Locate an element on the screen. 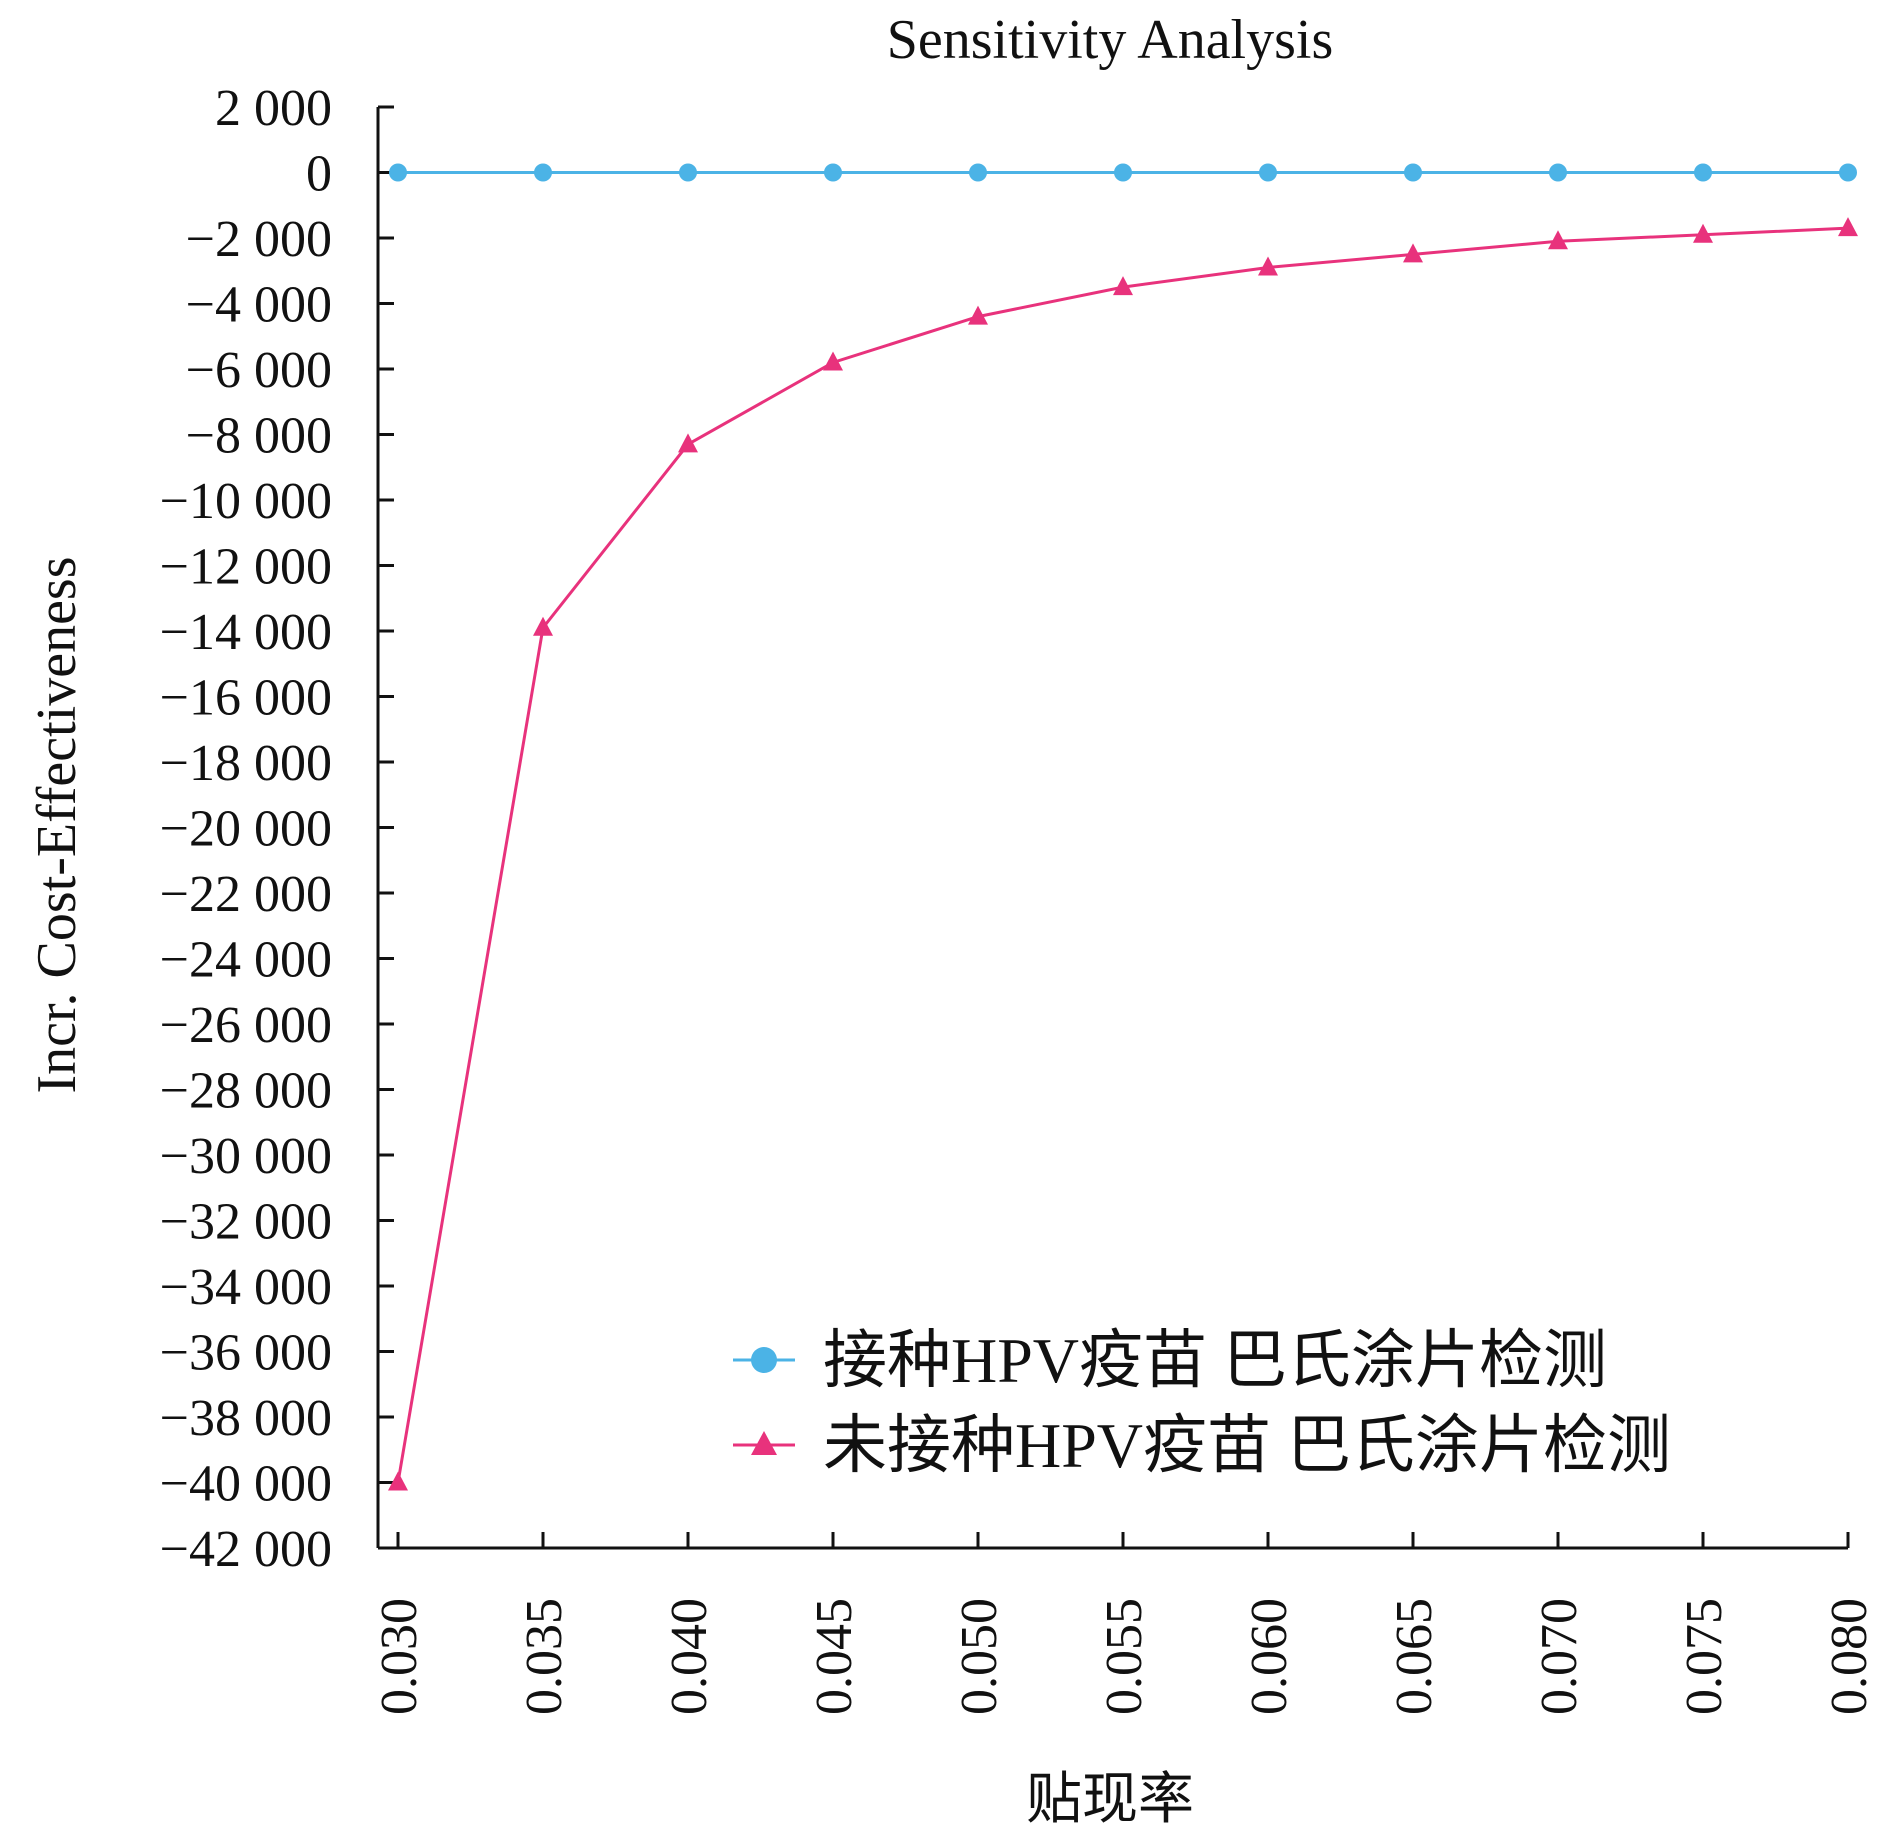  x-tick-label: 0.030 is located at coordinates (399, 1656).